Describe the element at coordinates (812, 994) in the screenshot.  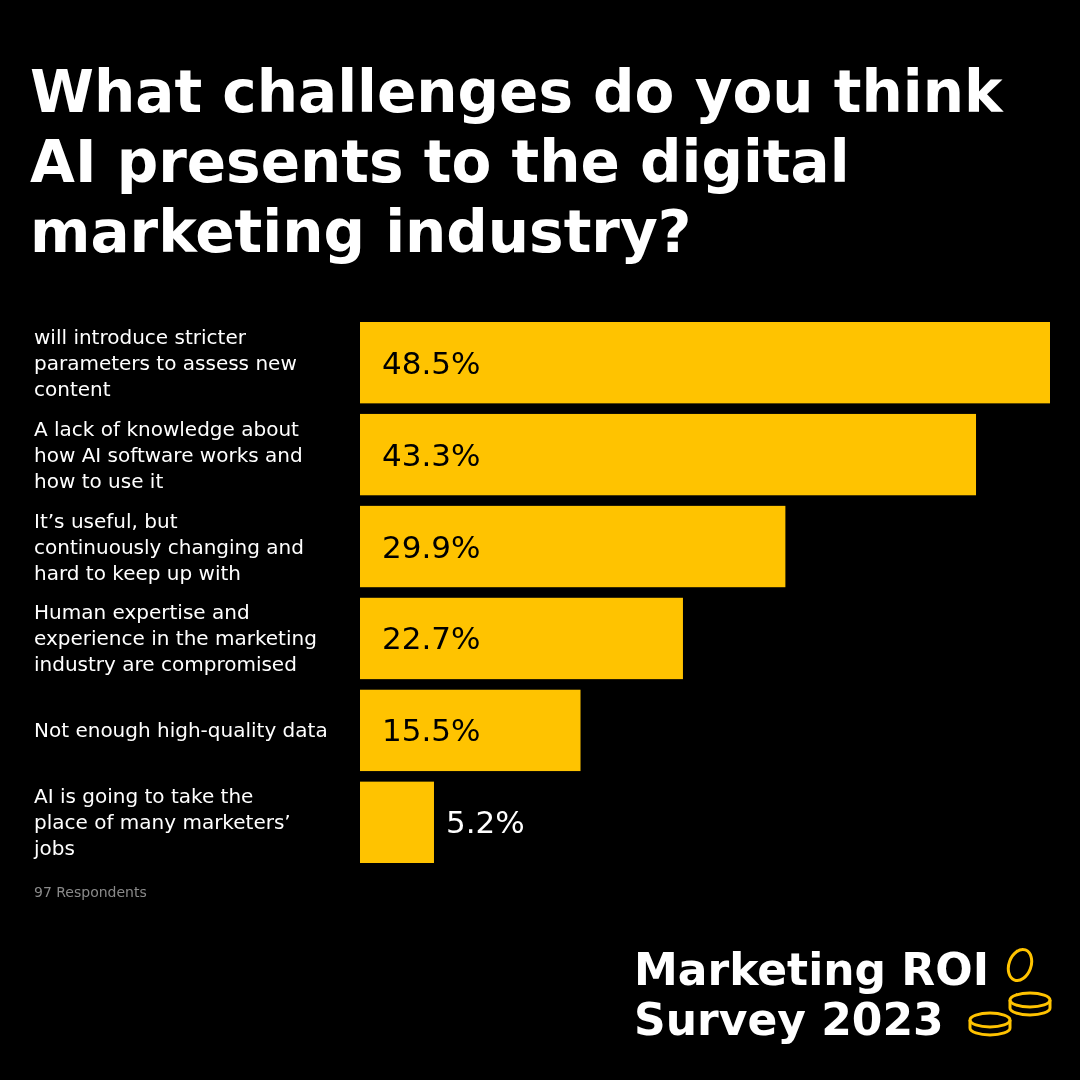
I see `text: Marketing ROI Survey 2023` at that location.